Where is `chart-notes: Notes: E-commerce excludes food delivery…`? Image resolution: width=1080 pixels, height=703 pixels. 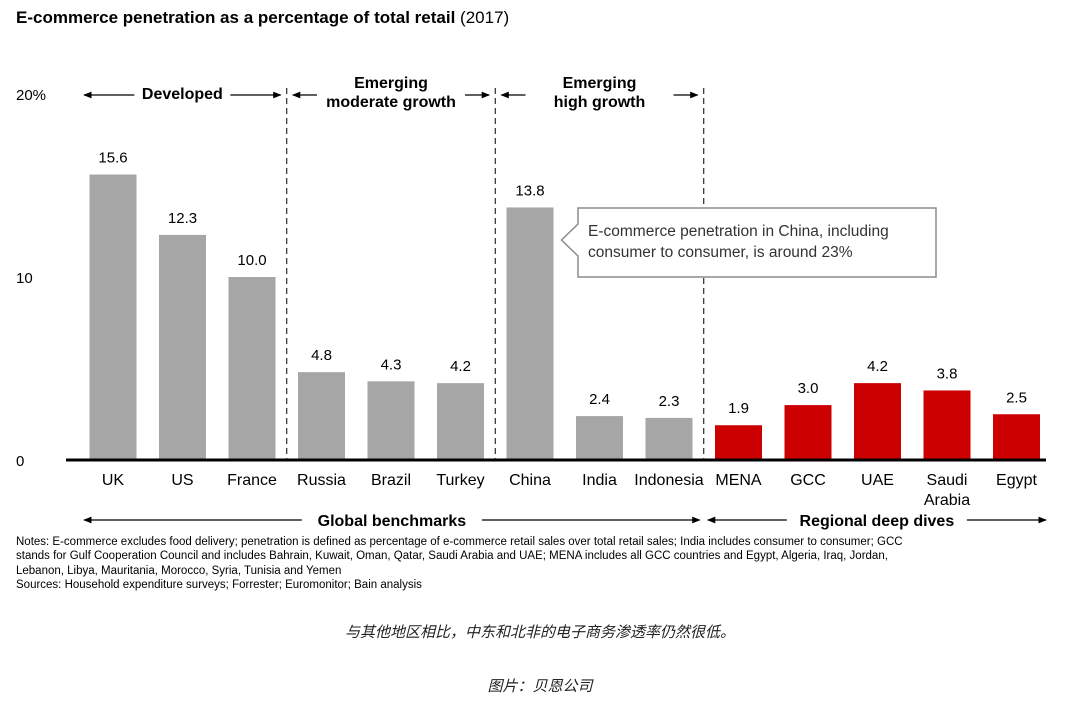 chart-notes: Notes: E-commerce excludes food delivery… is located at coordinates (541, 563).